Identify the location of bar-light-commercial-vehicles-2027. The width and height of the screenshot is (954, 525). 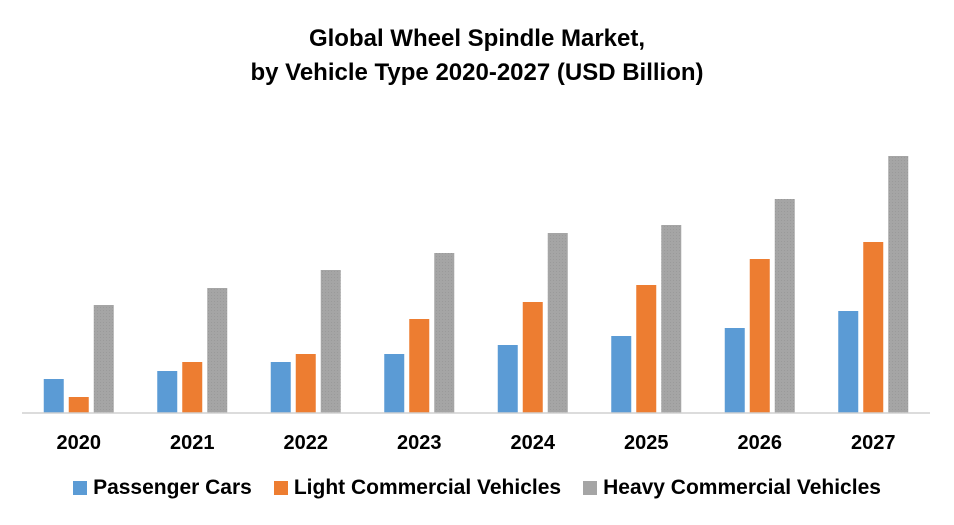
(873, 327).